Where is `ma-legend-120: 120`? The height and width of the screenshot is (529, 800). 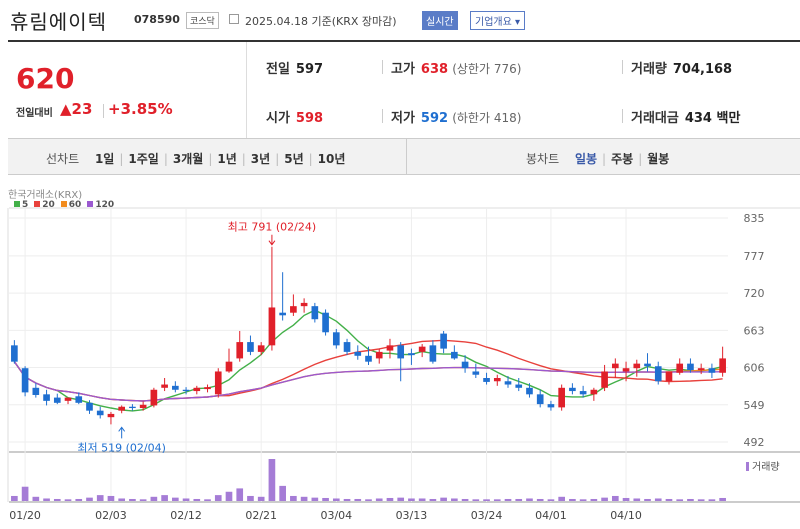
ma-legend-120: 120 is located at coordinates (100, 205).